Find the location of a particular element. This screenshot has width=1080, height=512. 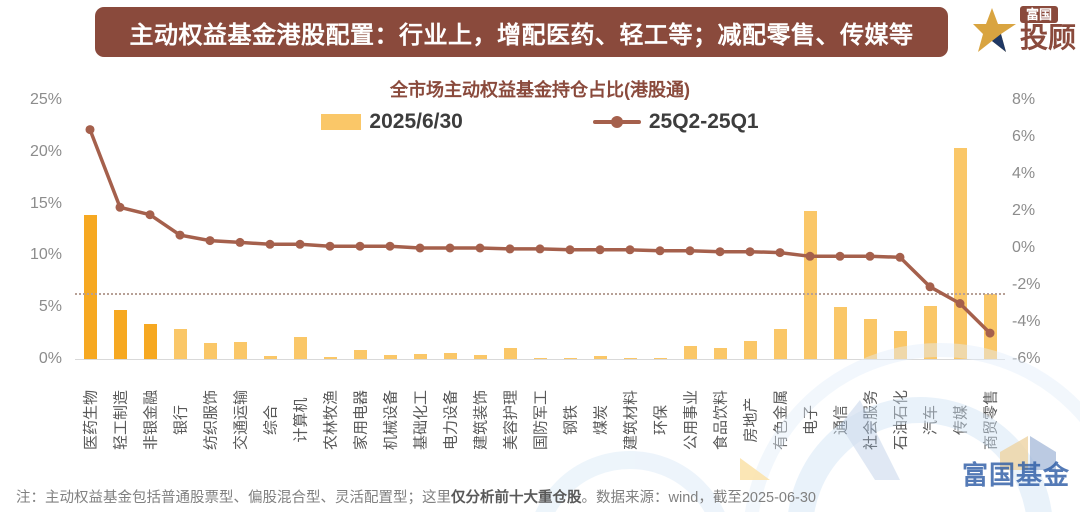

bar-食品饮料 is located at coordinates (720, 353).